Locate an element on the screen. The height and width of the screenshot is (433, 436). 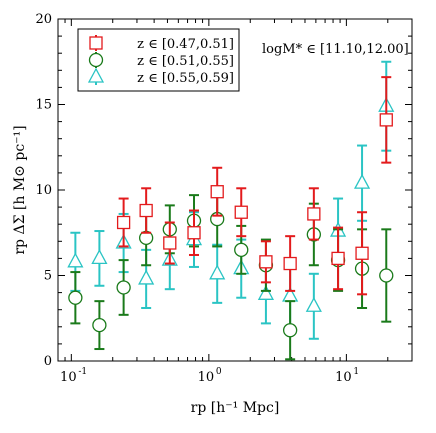
x-axis-label: rp [h⁻¹ Mpc] is located at coordinates (235, 408).